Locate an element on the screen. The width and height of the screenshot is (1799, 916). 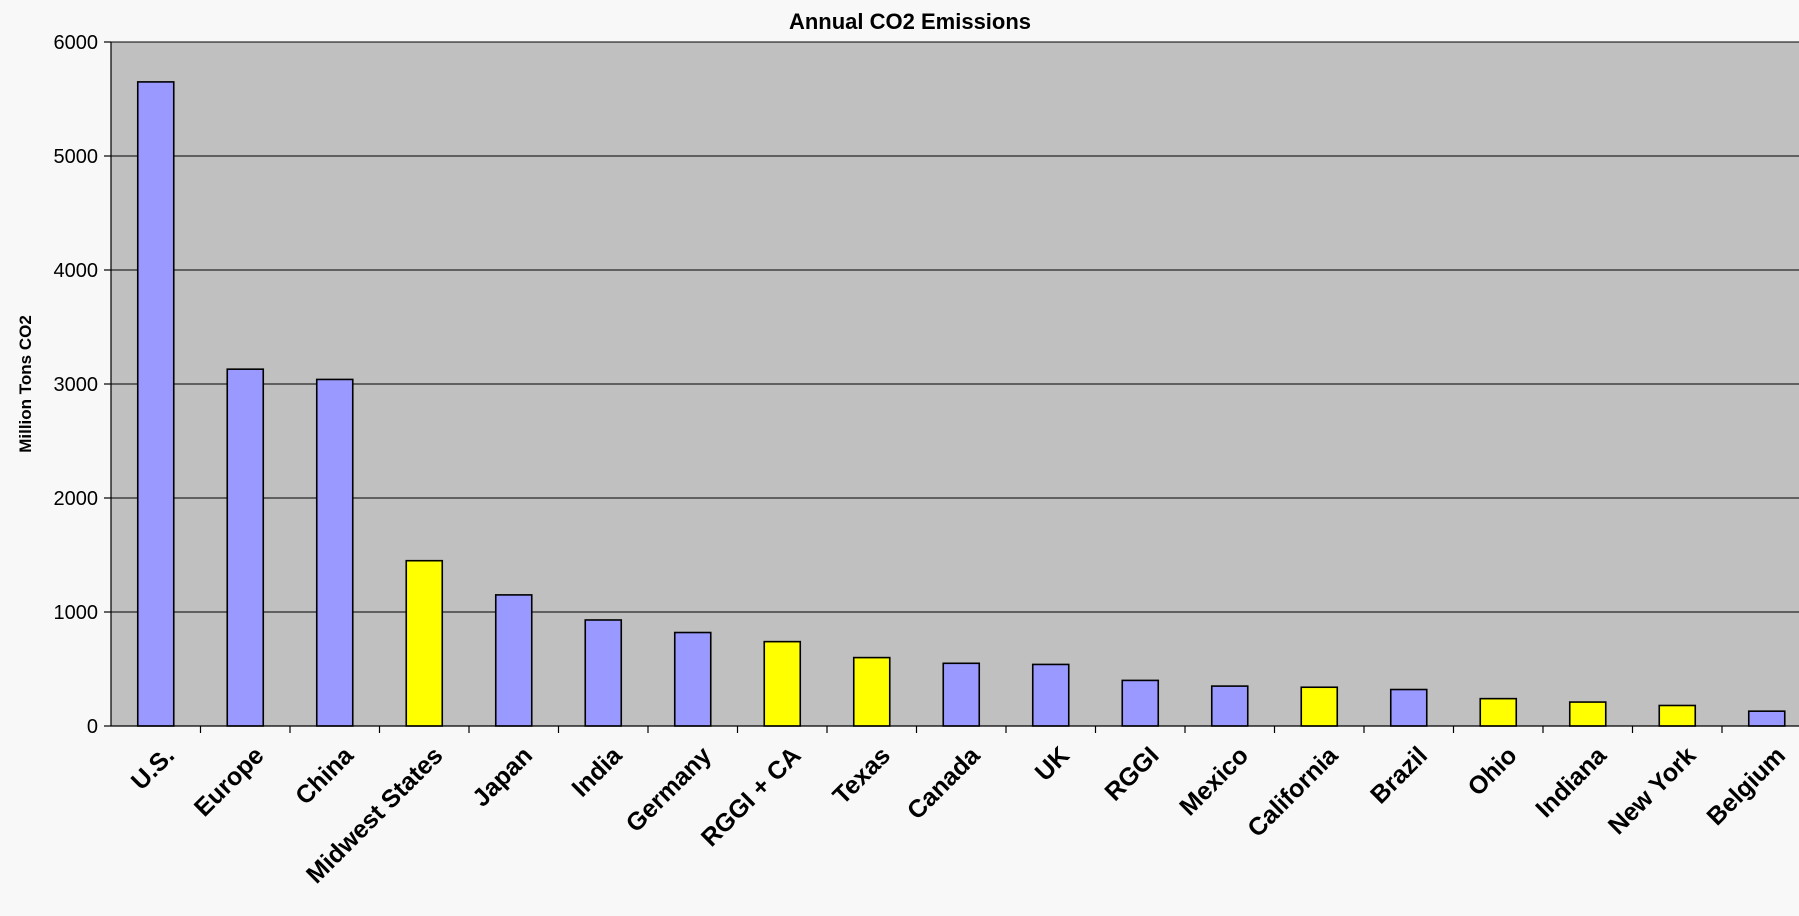
x-tick-label: Indiana is located at coordinates (1571, 782).